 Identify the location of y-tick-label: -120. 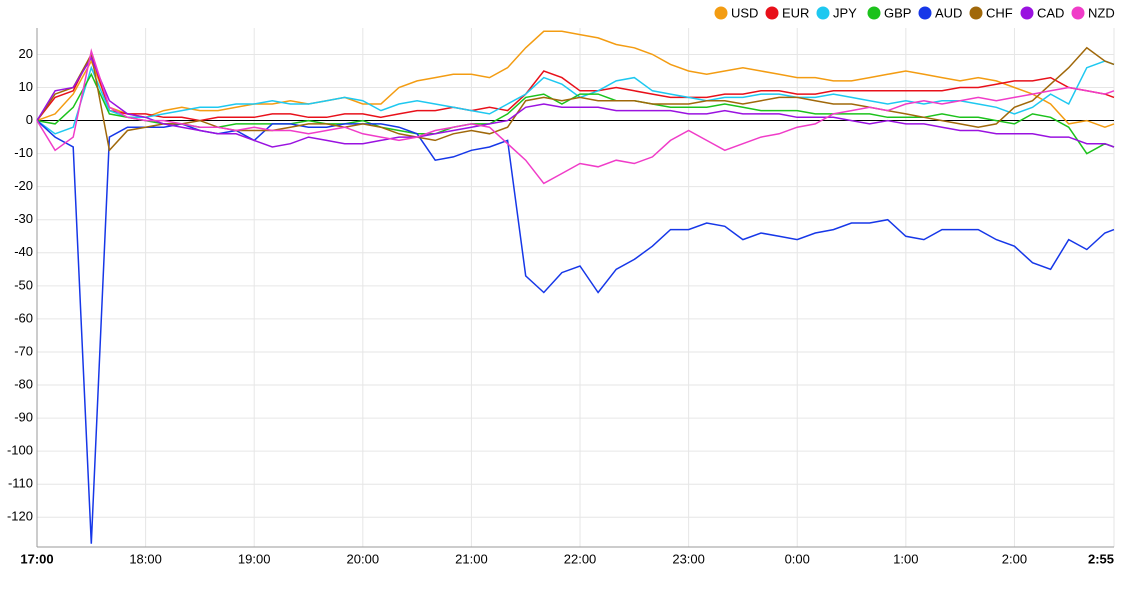
(20, 516).